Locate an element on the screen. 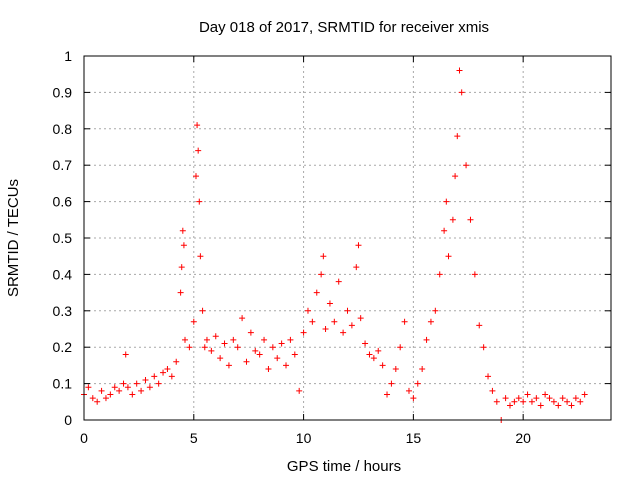  x-tick-labels: 0 5 10 15 20 is located at coordinates (305, 438).